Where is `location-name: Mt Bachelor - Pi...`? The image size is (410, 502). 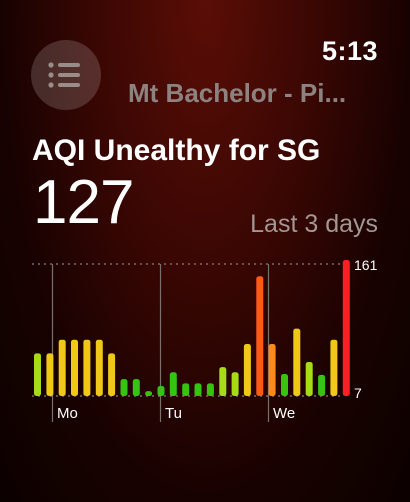
location-name: Mt Bachelor - Pi... is located at coordinates (237, 93).